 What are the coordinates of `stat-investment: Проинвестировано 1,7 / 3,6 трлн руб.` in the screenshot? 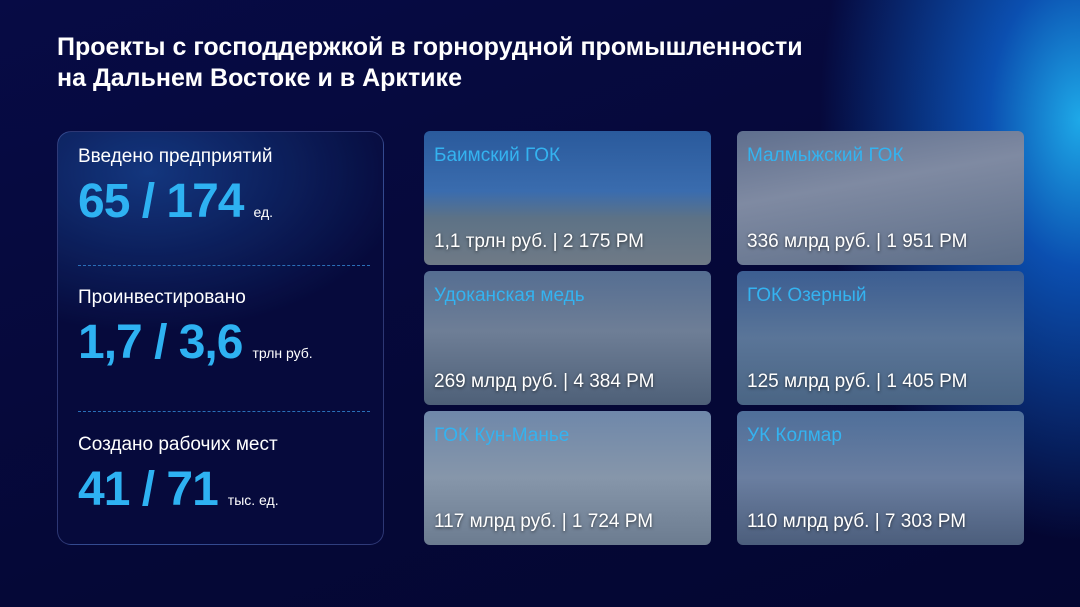 It's located at (223, 328).